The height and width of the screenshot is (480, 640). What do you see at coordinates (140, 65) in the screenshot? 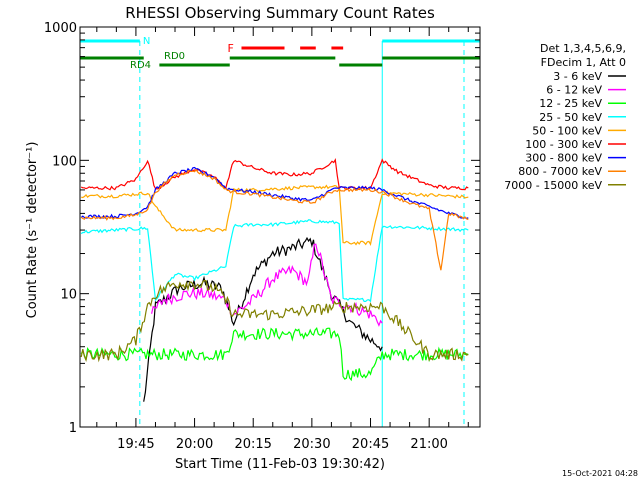
I see `rd4-label: RD4` at bounding box center [140, 65].